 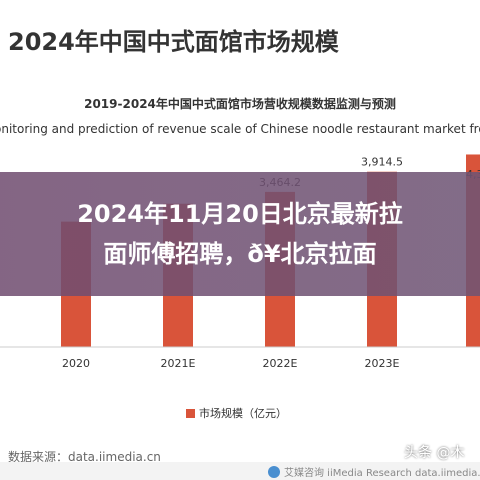 I want to click on footer-text: 艾媒咨询 iiMedia Research data.iimedia.cn, so click(x=382, y=473).